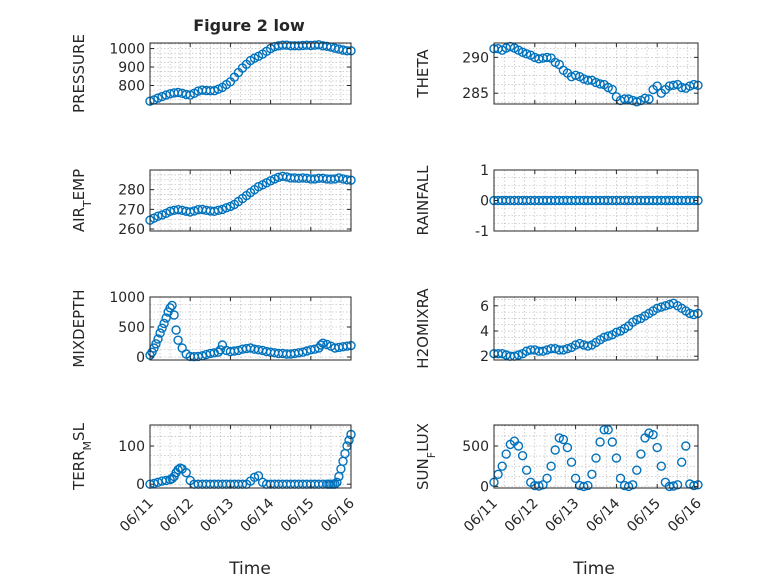 The width and height of the screenshot is (778, 587). Describe the element at coordinates (79, 73) in the screenshot. I see `y-axis-label: PRESSURE` at that location.